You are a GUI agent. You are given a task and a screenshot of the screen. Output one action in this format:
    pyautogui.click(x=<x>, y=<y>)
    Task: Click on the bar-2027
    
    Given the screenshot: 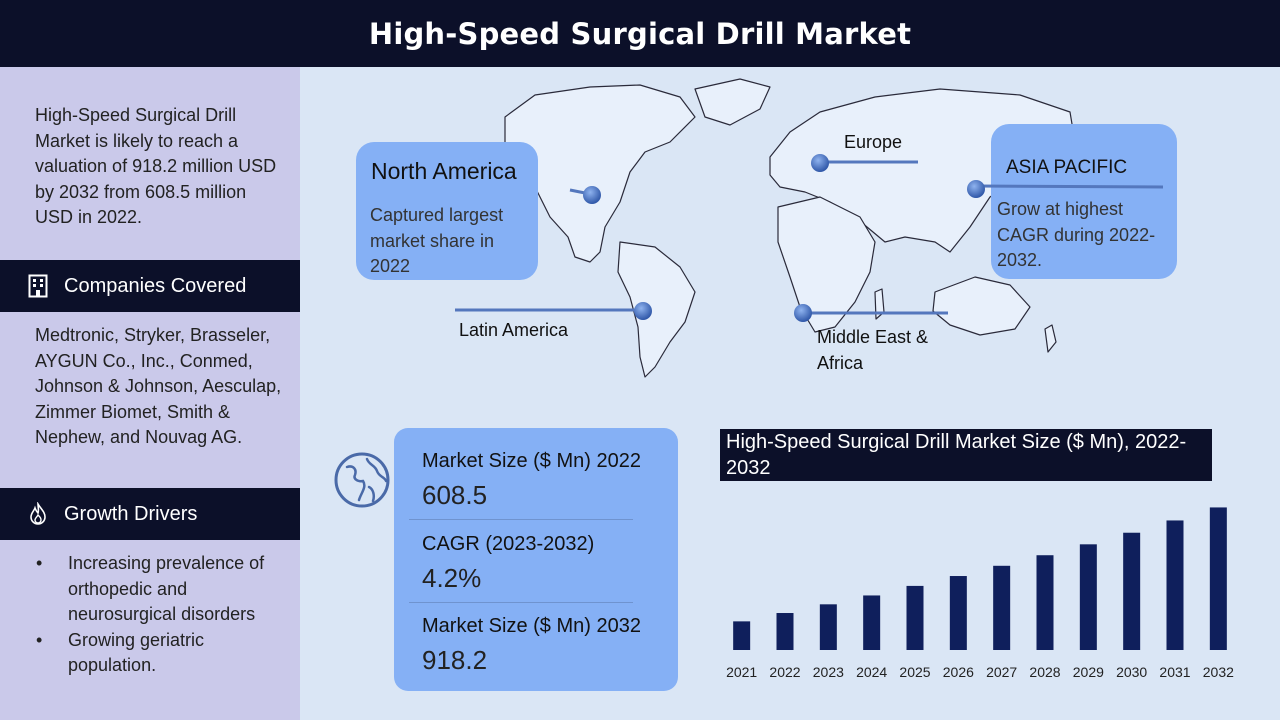 What is the action you would take?
    pyautogui.click(x=1002, y=607)
    